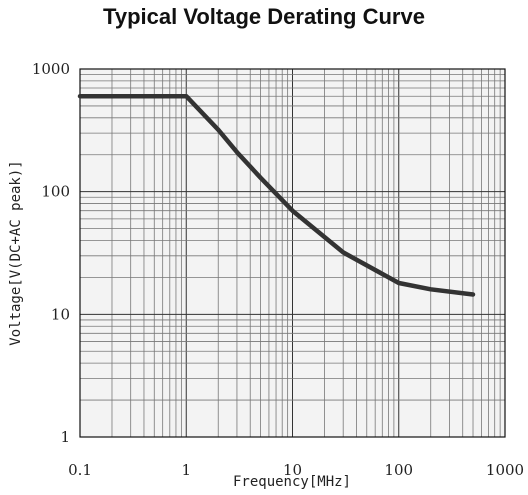 This screenshot has height=495, width=528. Describe the element at coordinates (80, 470) in the screenshot. I see `x-tick-label: 0.1` at that location.